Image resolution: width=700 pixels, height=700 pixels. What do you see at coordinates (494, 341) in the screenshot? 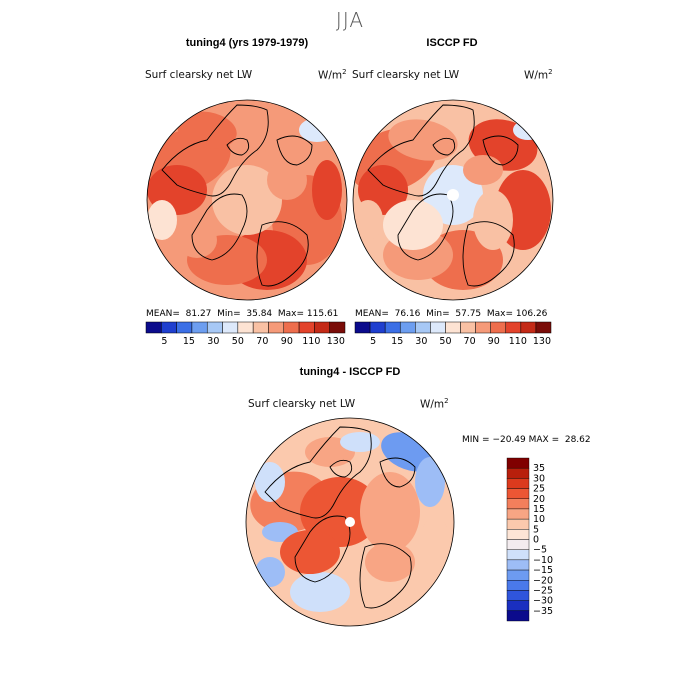
I see `obs-colorbar-tick-label: 90` at bounding box center [494, 341].